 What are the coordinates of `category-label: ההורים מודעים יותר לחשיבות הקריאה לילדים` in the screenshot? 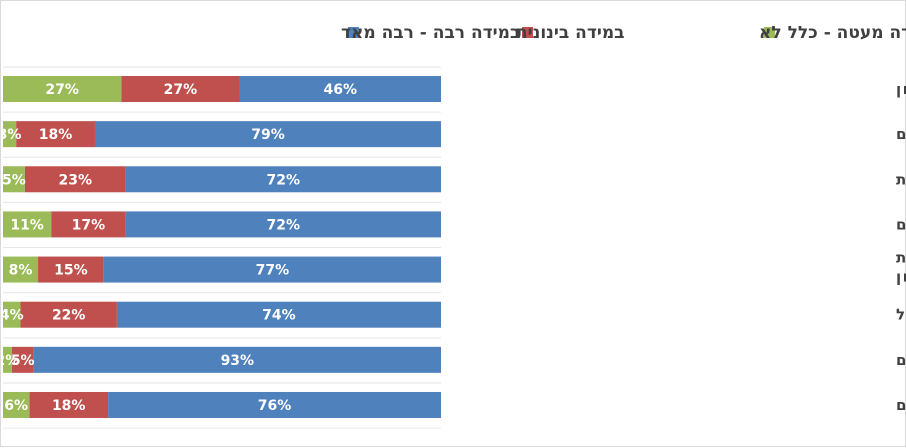 It's located at (901, 134).